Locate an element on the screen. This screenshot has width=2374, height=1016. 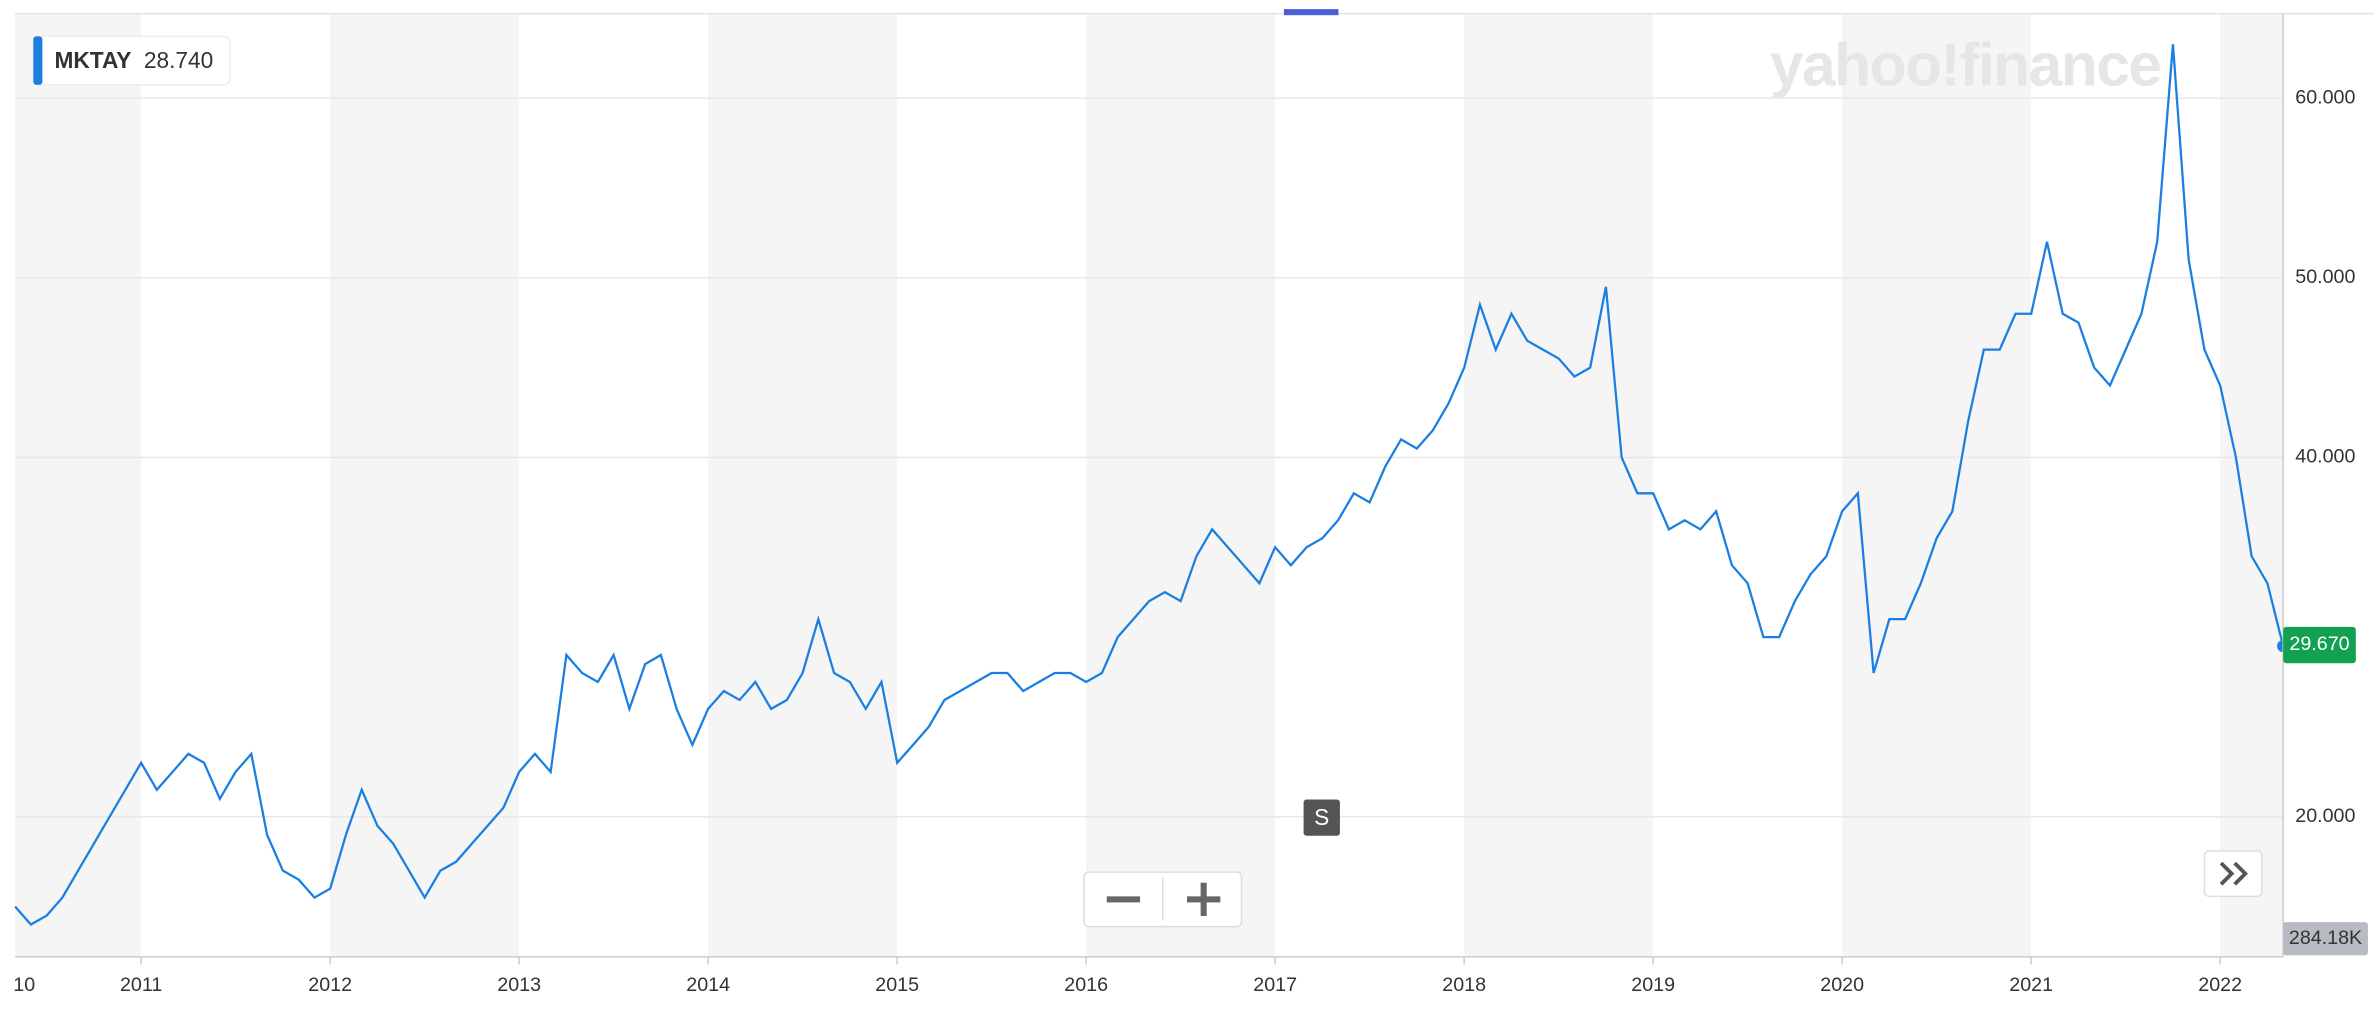
y-tick-label: 60.000 is located at coordinates (2325, 97).